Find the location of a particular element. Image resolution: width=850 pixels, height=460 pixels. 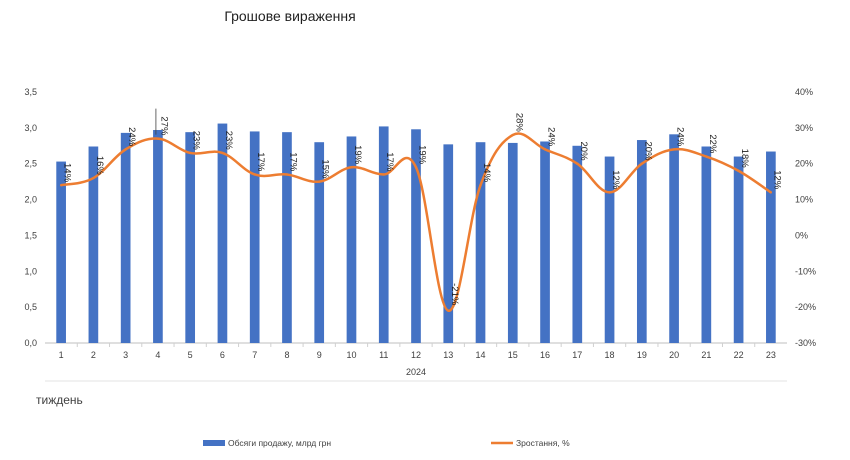

data-label: 15% is located at coordinates (325, 169).